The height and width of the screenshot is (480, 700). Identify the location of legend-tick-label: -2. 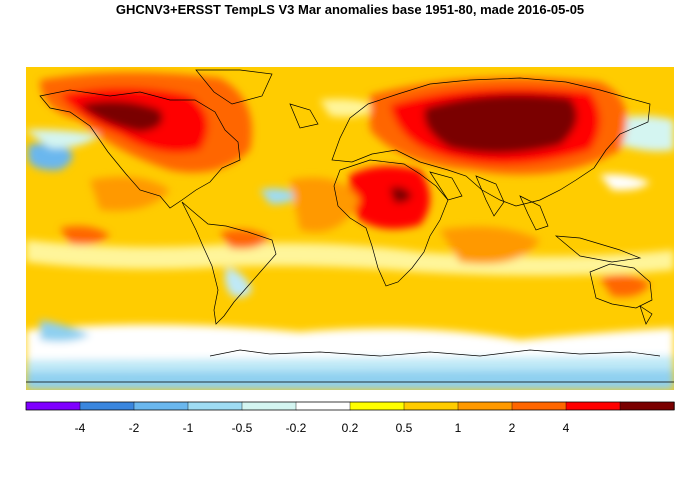
(134, 428).